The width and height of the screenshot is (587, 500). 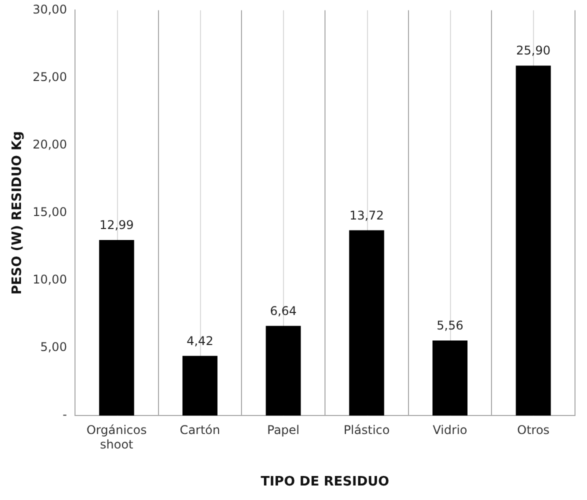 I want to click on x-tick-label: Orgánicos shoot, so click(x=116, y=437).